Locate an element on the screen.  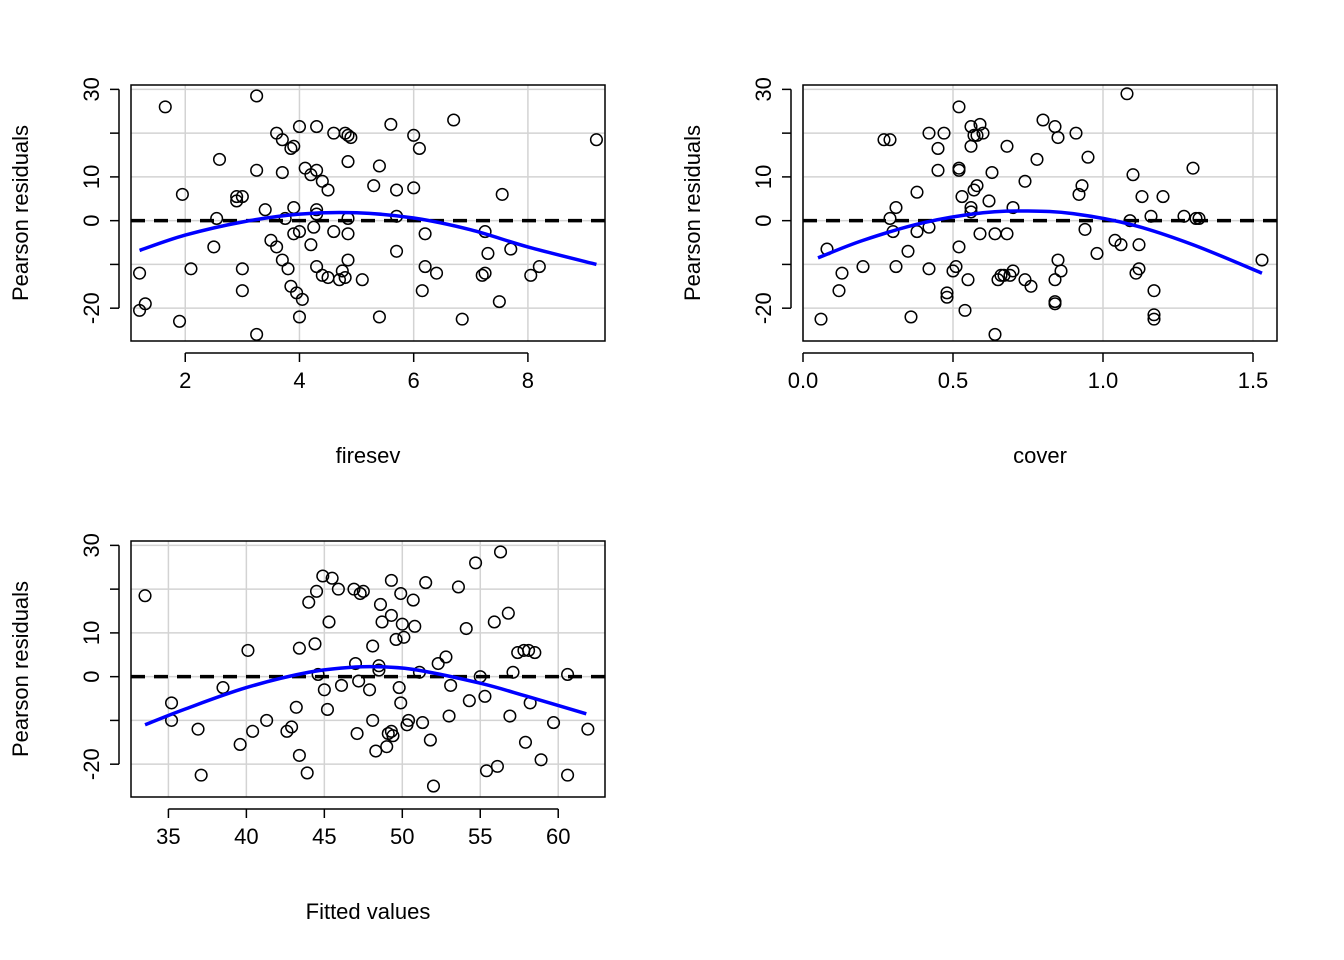
y-axis-title: Pearson residuals is located at coordinates (20, 213).